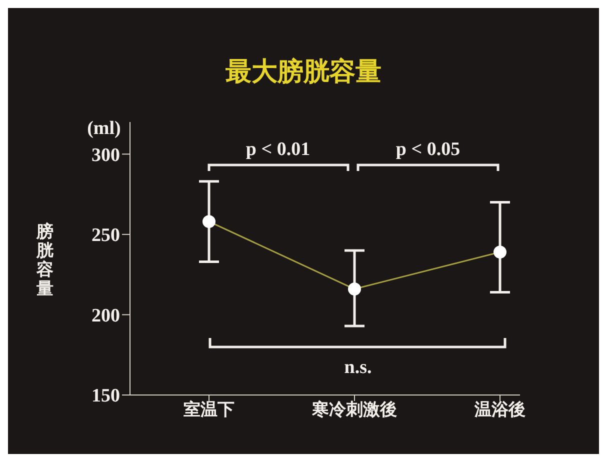 Image resolution: width=607 pixels, height=462 pixels. I want to click on y-tick-label: 300, so click(106, 155).